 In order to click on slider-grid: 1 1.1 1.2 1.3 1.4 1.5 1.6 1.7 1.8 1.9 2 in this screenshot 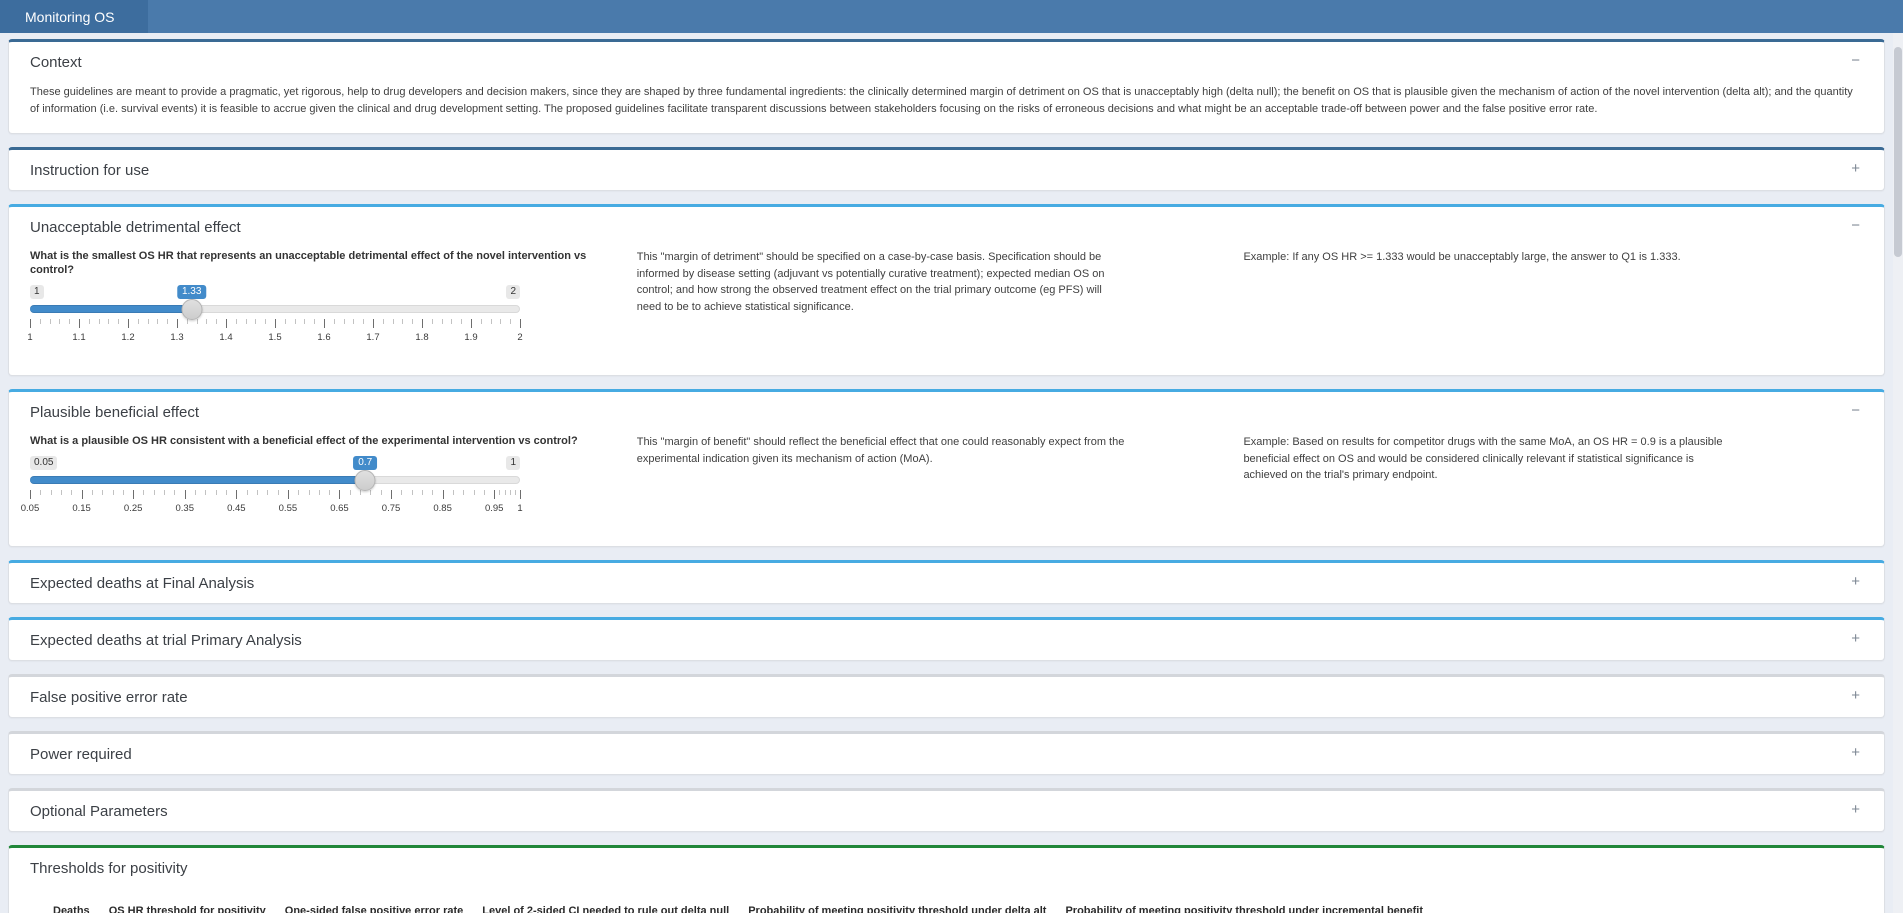, I will do `click(275, 334)`.